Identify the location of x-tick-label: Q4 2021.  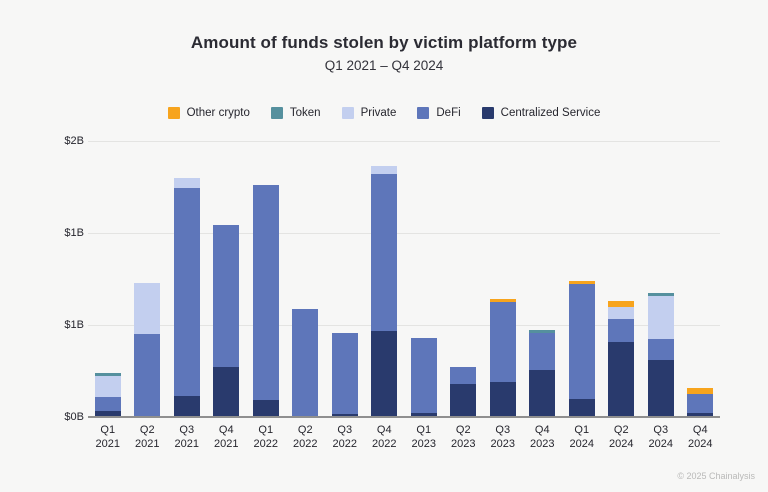
(226, 437).